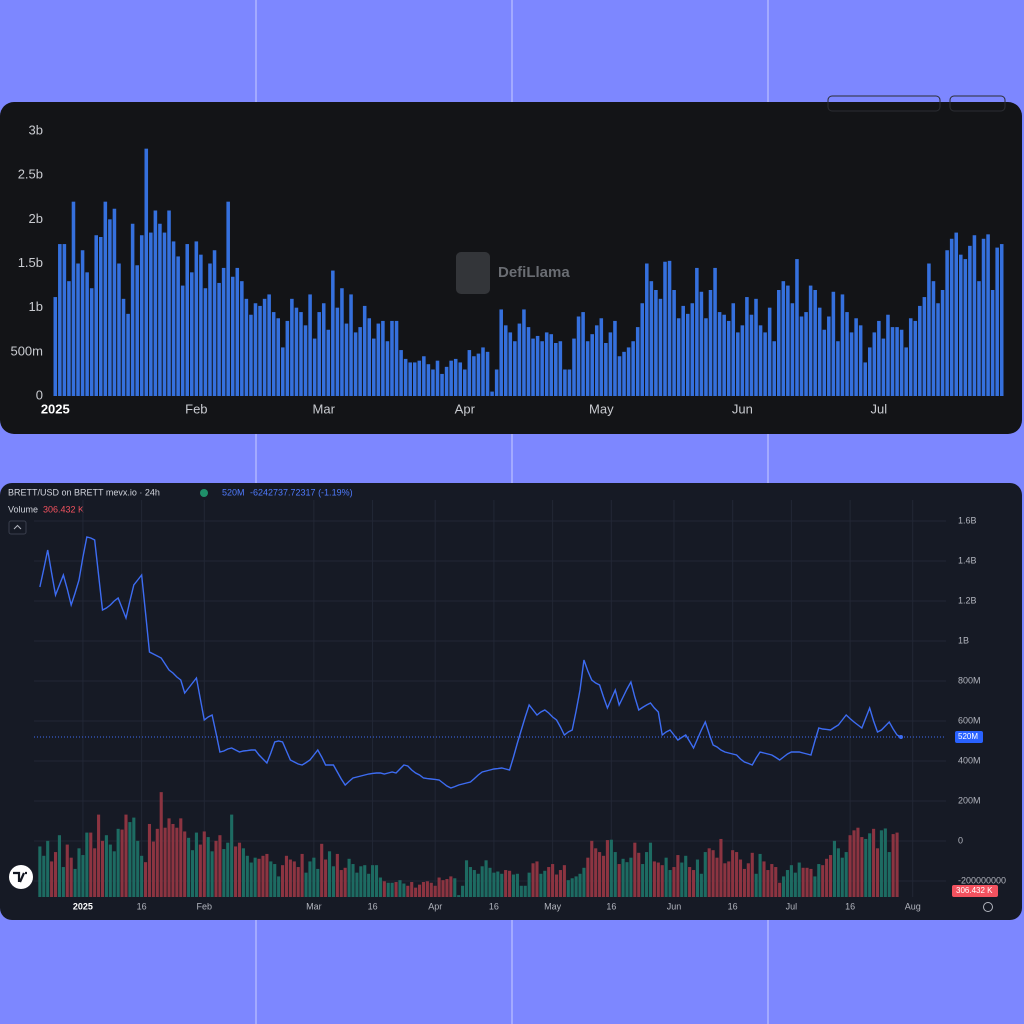 Image resolution: width=1024 pixels, height=1024 pixels. Describe the element at coordinates (967, 560) in the screenshot. I see `y-tick-label: 1.4B` at that location.